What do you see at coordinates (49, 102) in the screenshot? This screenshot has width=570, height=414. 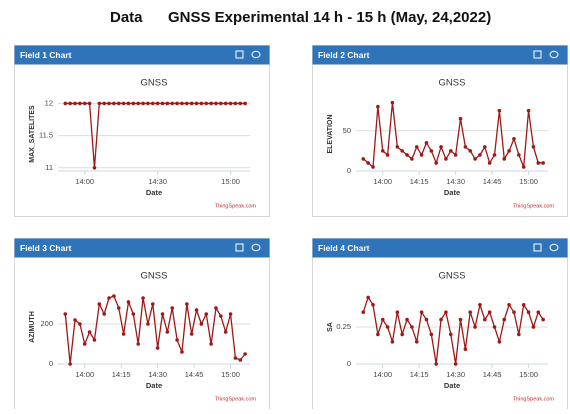 I see `y-tick-label: 12` at bounding box center [49, 102].